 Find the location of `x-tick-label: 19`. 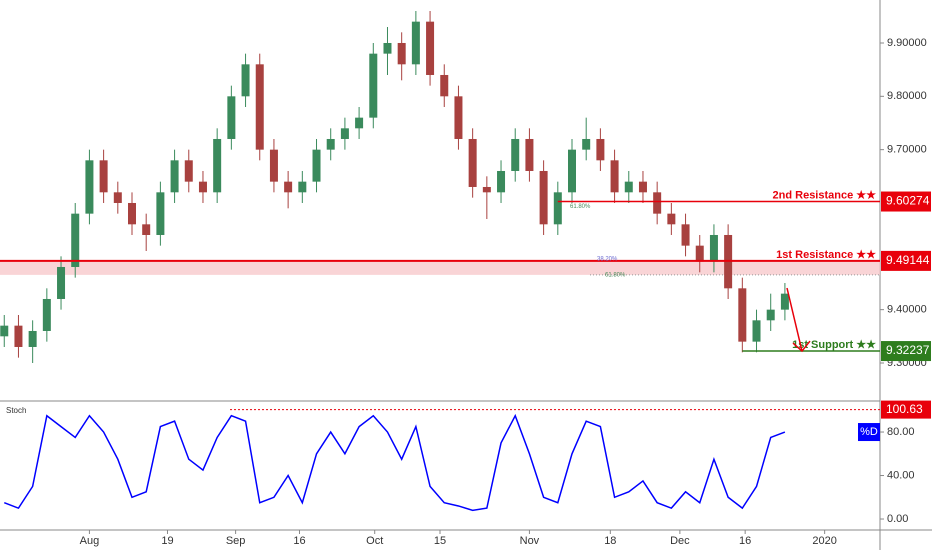

x-tick-label: 19 is located at coordinates (167, 541).